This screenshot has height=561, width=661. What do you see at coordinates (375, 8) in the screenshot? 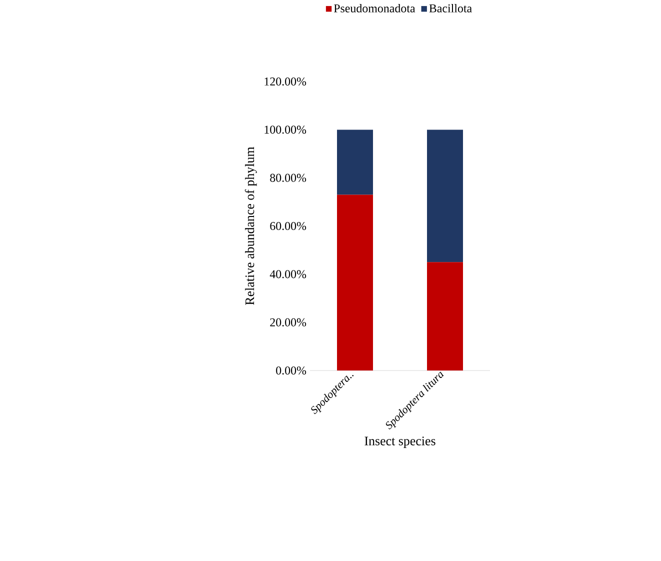
I see `legend-label: Pseudomonadota` at bounding box center [375, 8].